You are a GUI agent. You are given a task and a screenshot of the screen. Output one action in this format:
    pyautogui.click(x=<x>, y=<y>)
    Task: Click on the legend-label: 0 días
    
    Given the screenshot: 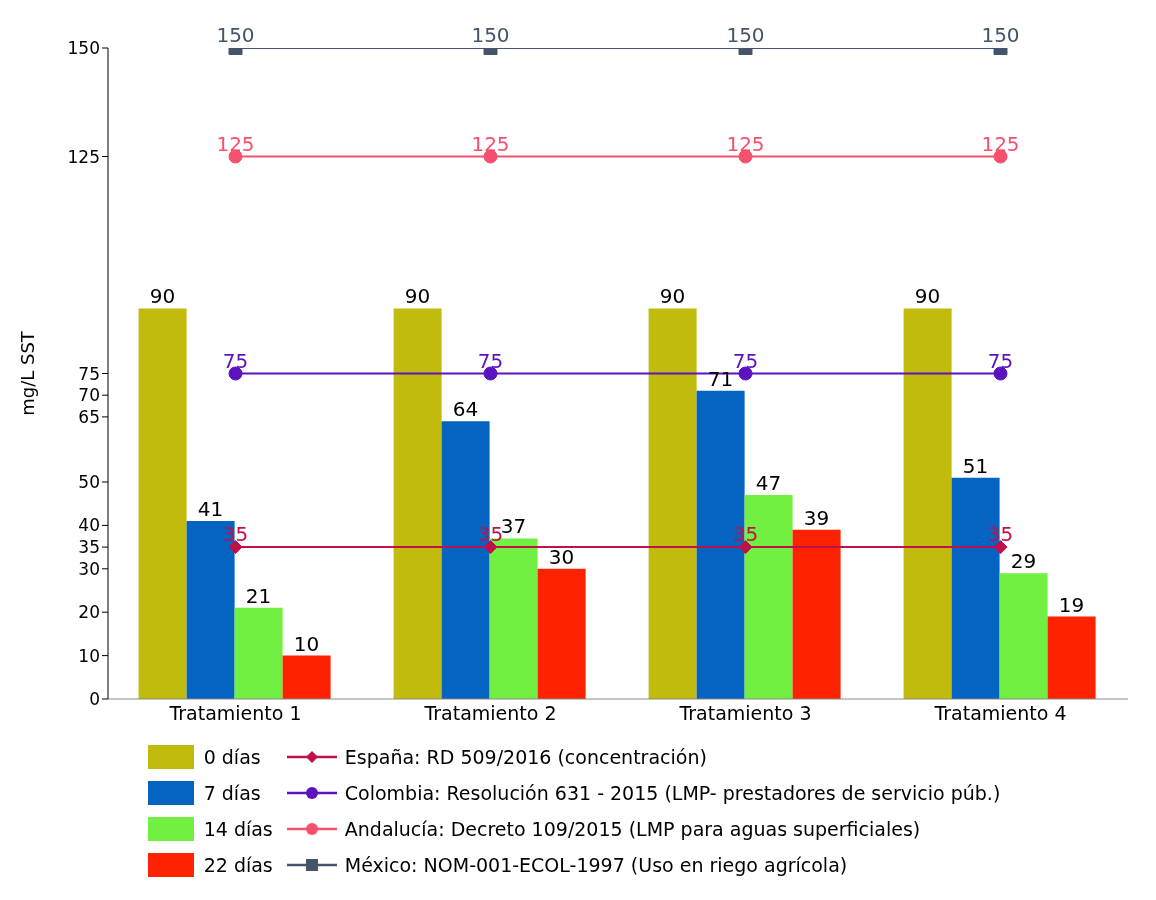 What is the action you would take?
    pyautogui.click(x=232, y=757)
    